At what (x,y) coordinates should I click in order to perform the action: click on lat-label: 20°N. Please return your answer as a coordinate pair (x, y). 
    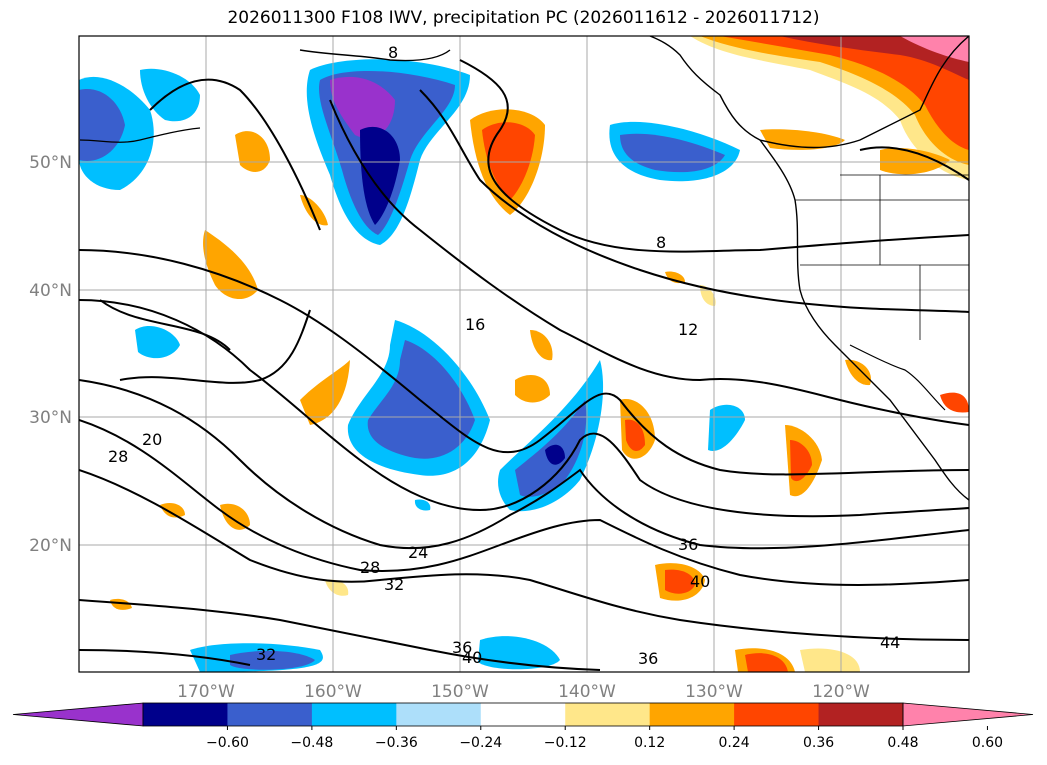
    Looking at the image, I should click on (50, 546).